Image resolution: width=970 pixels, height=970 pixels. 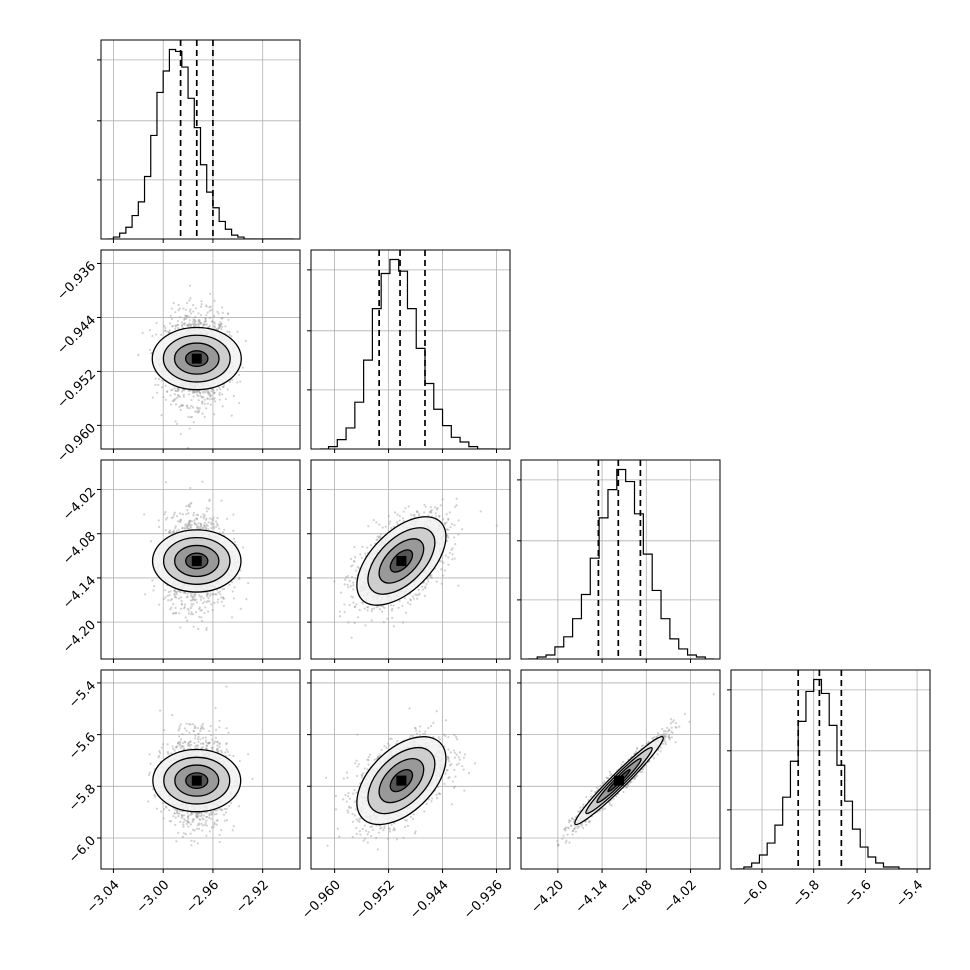 I want to click on panel-frame, so click(x=200, y=349).